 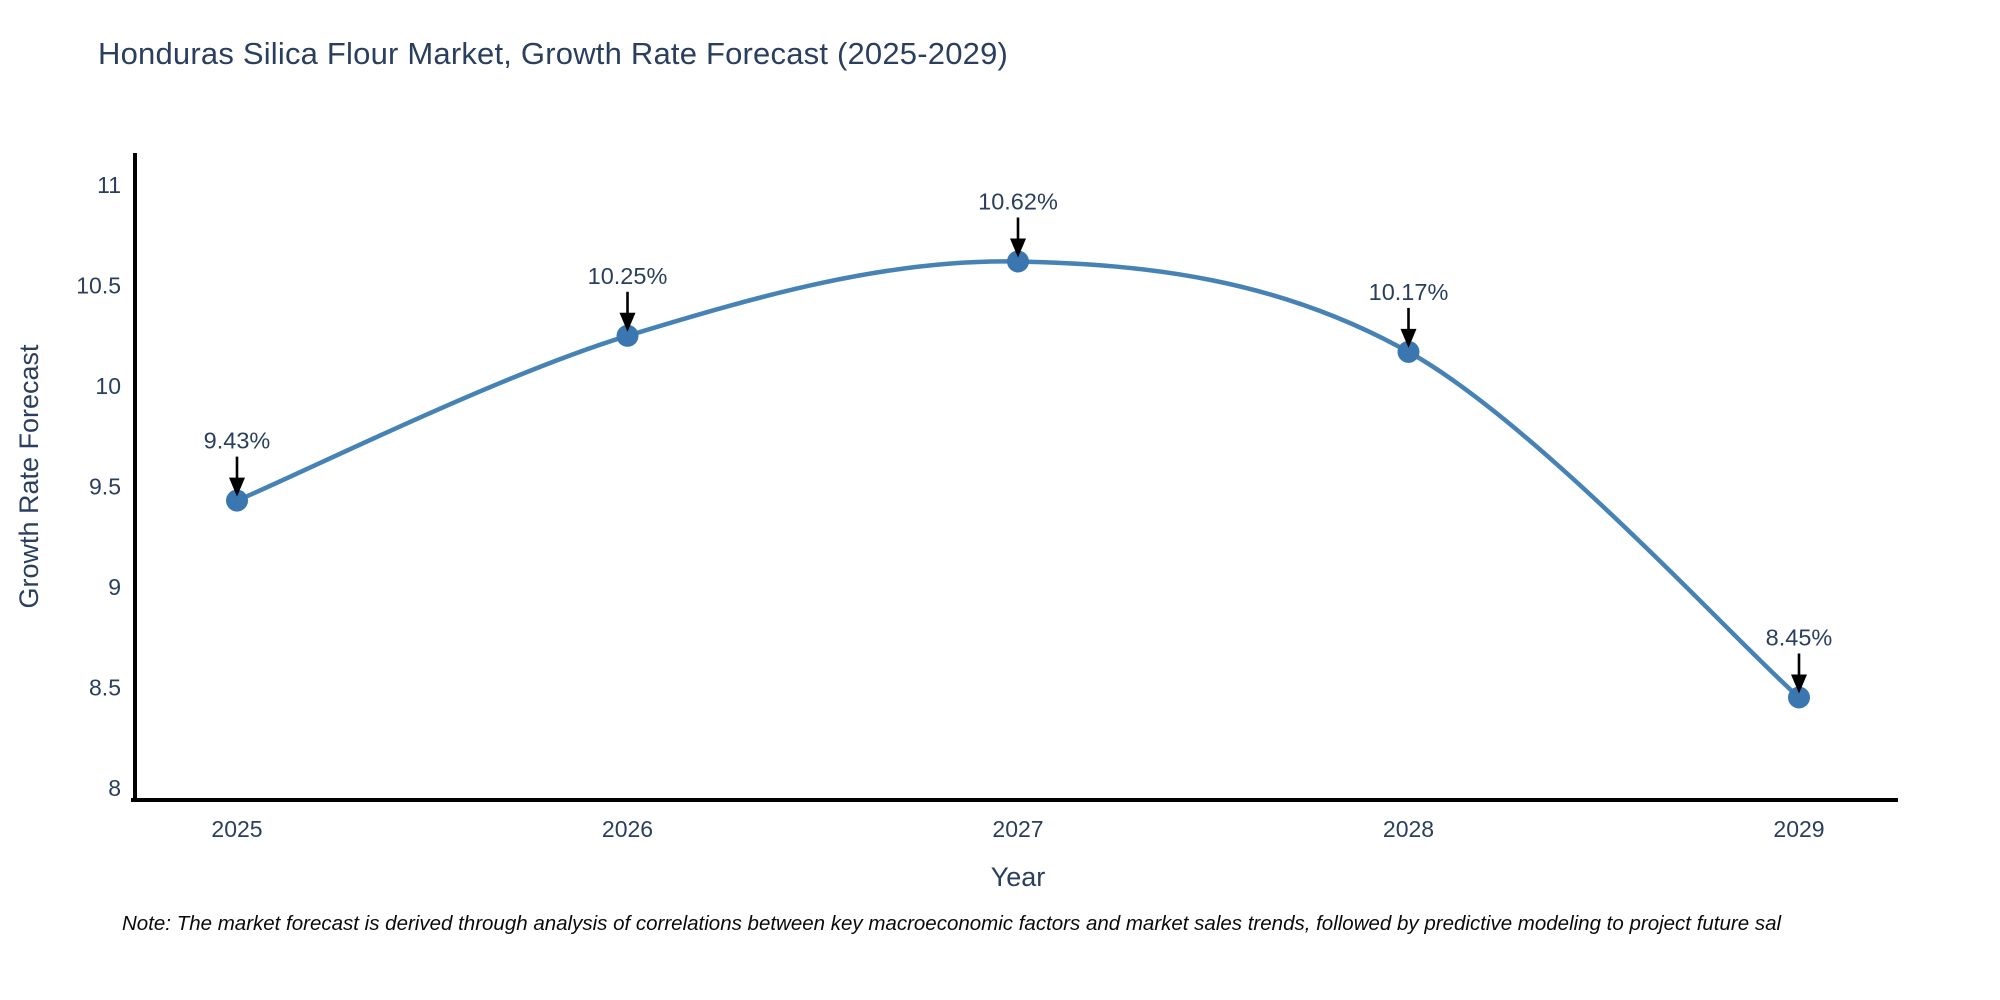 What do you see at coordinates (98, 286) in the screenshot?
I see `y-tick-label: 10.5` at bounding box center [98, 286].